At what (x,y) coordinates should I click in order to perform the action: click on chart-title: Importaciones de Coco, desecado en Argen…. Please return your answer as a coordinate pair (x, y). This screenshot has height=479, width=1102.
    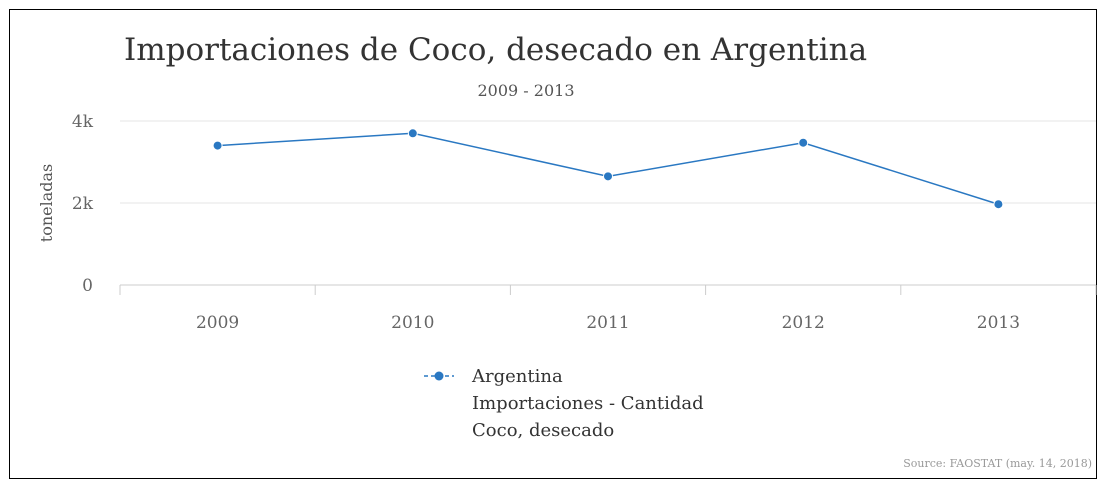
    Looking at the image, I should click on (495, 50).